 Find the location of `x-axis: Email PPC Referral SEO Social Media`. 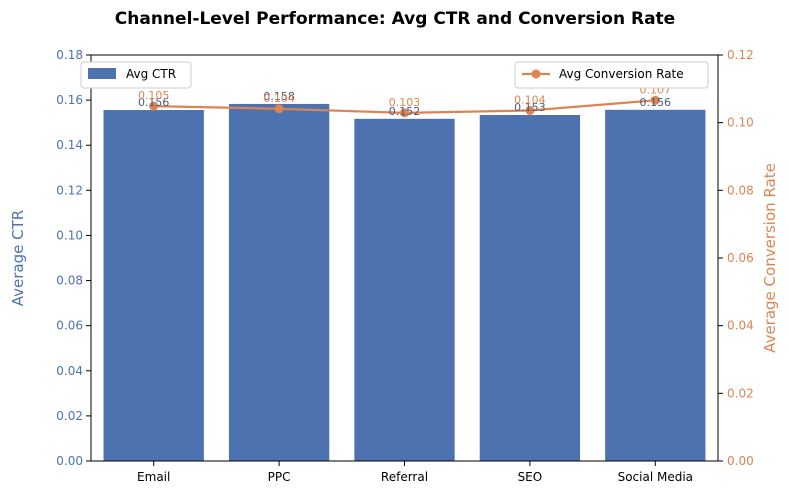

x-axis: Email PPC Referral SEO Social Media is located at coordinates (415, 472).